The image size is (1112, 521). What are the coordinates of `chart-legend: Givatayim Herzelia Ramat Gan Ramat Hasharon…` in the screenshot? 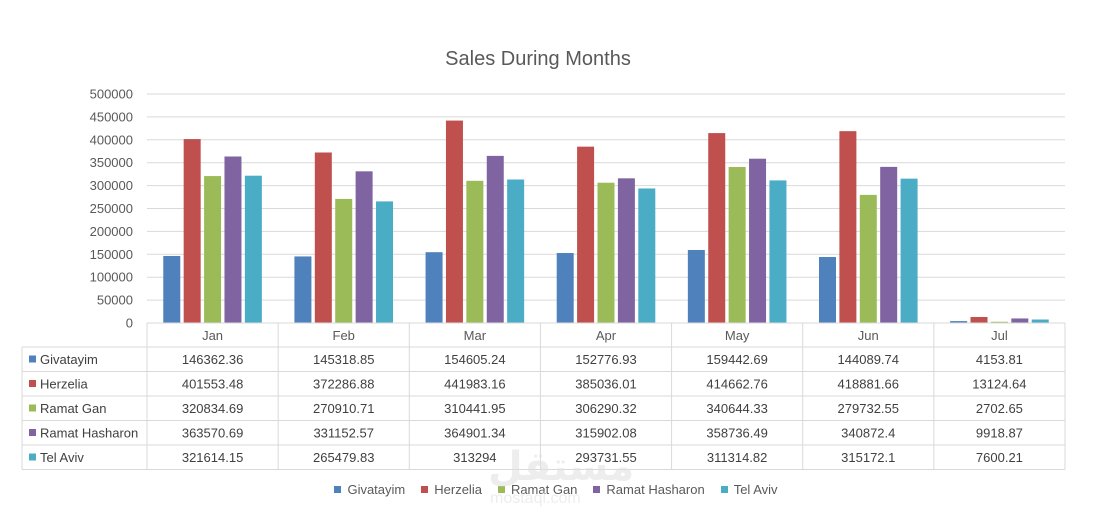 It's located at (556, 489).